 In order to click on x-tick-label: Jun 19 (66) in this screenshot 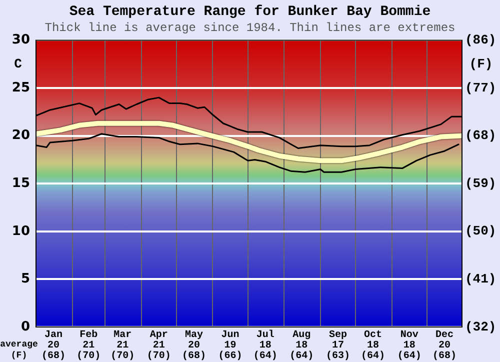, I will do `click(230, 346)`.